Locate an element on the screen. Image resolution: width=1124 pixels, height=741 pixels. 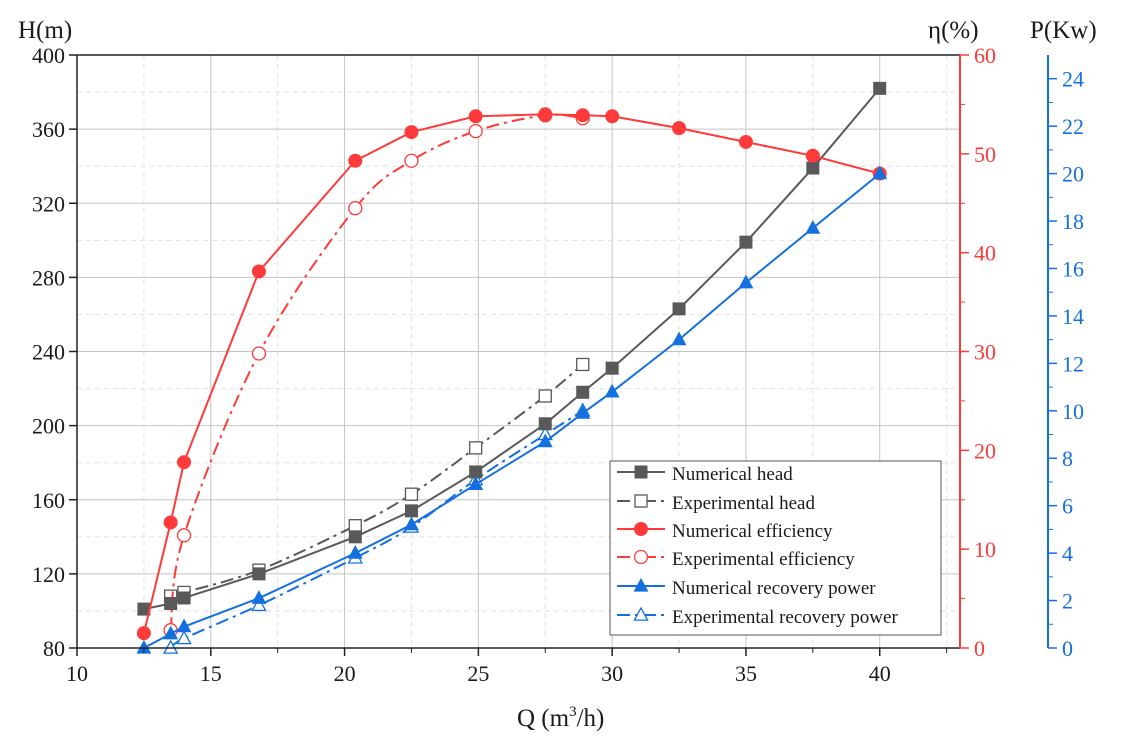
y-left-tick-label: 240 is located at coordinates (48, 352).